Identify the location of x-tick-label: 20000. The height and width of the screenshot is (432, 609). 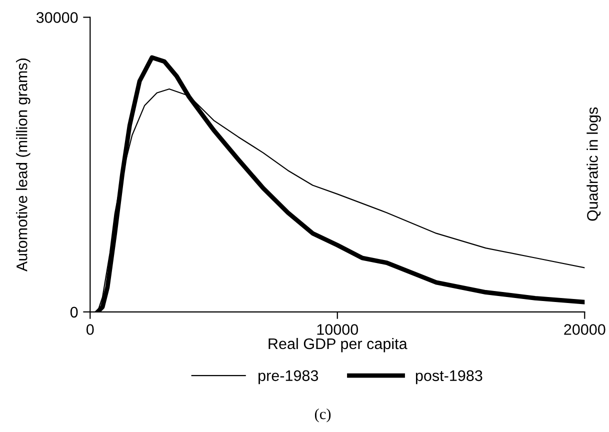
(585, 329).